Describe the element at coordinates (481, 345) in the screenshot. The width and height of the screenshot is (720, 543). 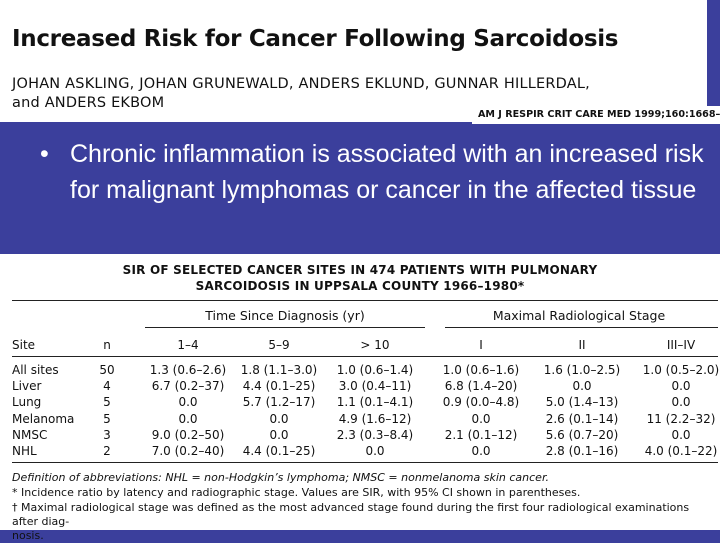
I see `column-header-5: I` at that location.